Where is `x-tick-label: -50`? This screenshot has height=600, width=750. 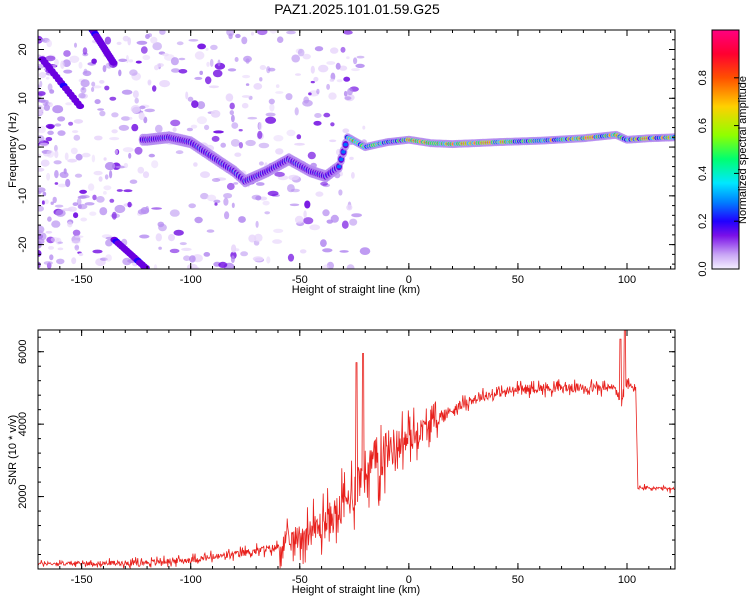 x-tick-label: -50 is located at coordinates (300, 580).